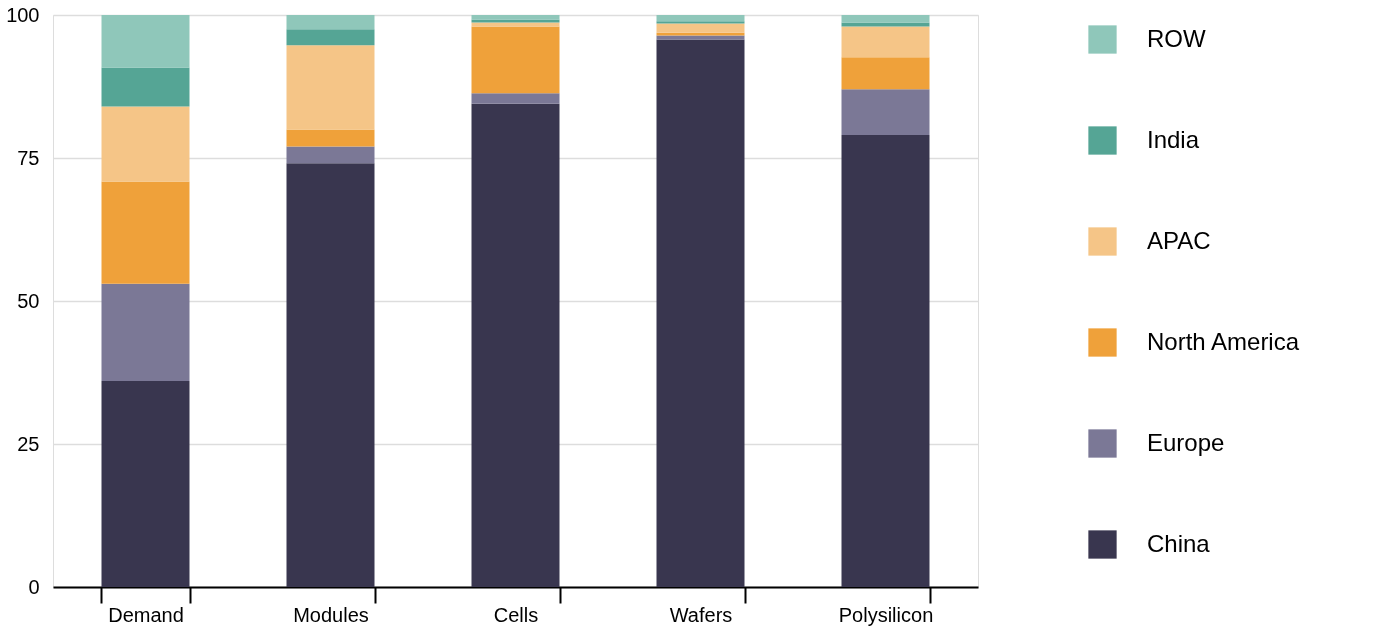 Image resolution: width=1383 pixels, height=634 pixels. Describe the element at coordinates (1173, 139) in the screenshot. I see `legend-label: India` at that location.